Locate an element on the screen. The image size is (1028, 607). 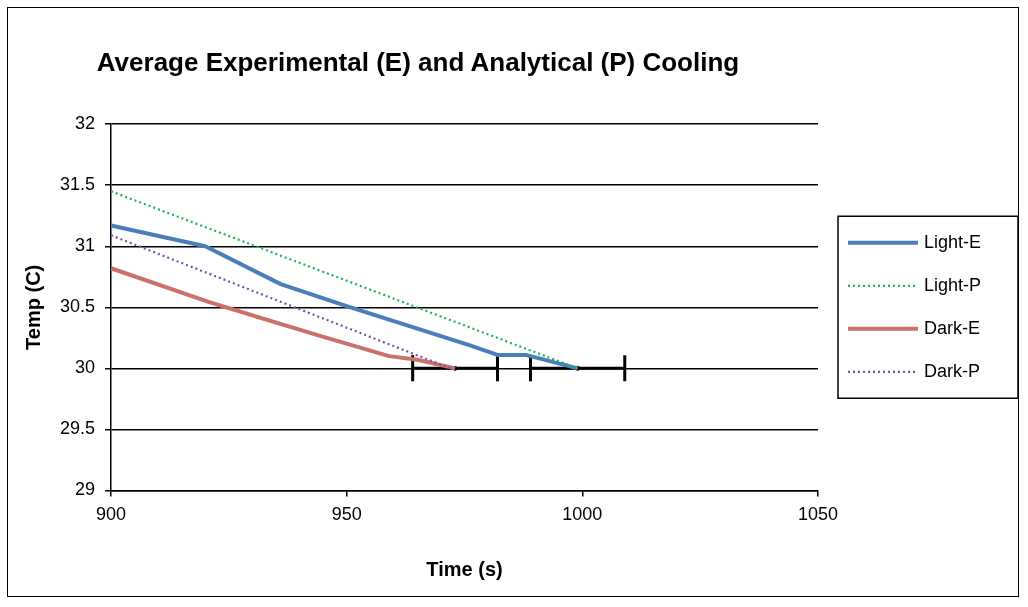
legend-label: Light-E is located at coordinates (953, 241).